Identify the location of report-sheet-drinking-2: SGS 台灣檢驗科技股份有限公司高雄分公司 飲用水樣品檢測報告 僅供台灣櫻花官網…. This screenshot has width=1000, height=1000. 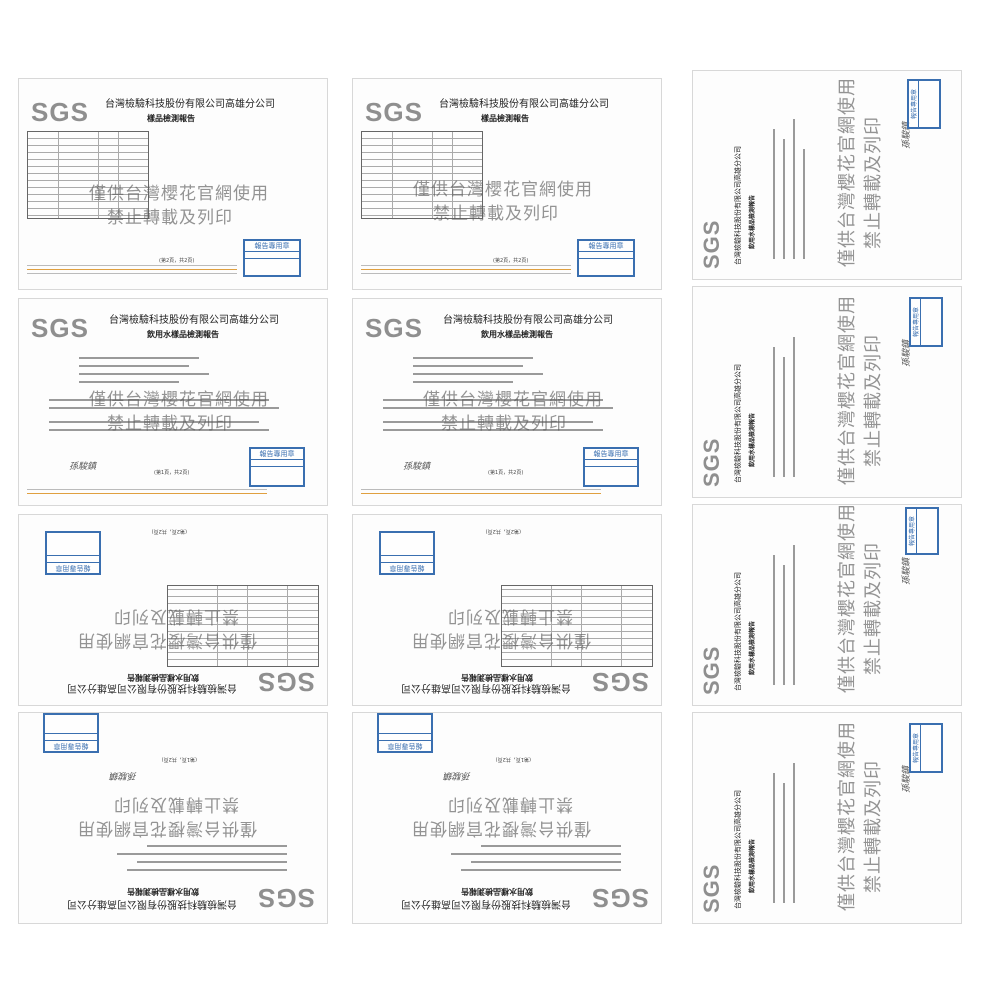
(173, 818).